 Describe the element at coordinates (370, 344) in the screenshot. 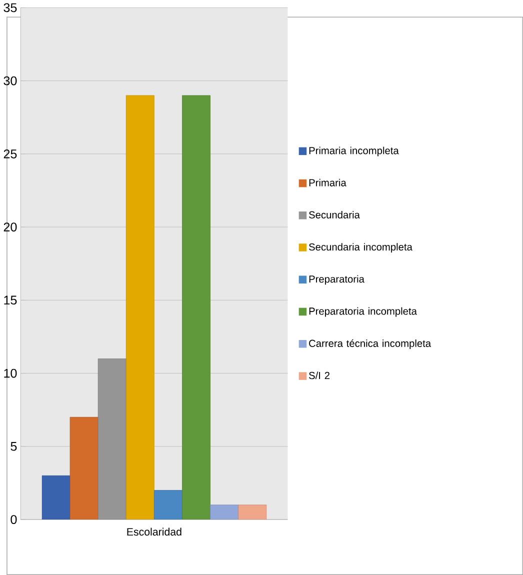

I see `legend-label: Carrera técnica incompleta` at that location.